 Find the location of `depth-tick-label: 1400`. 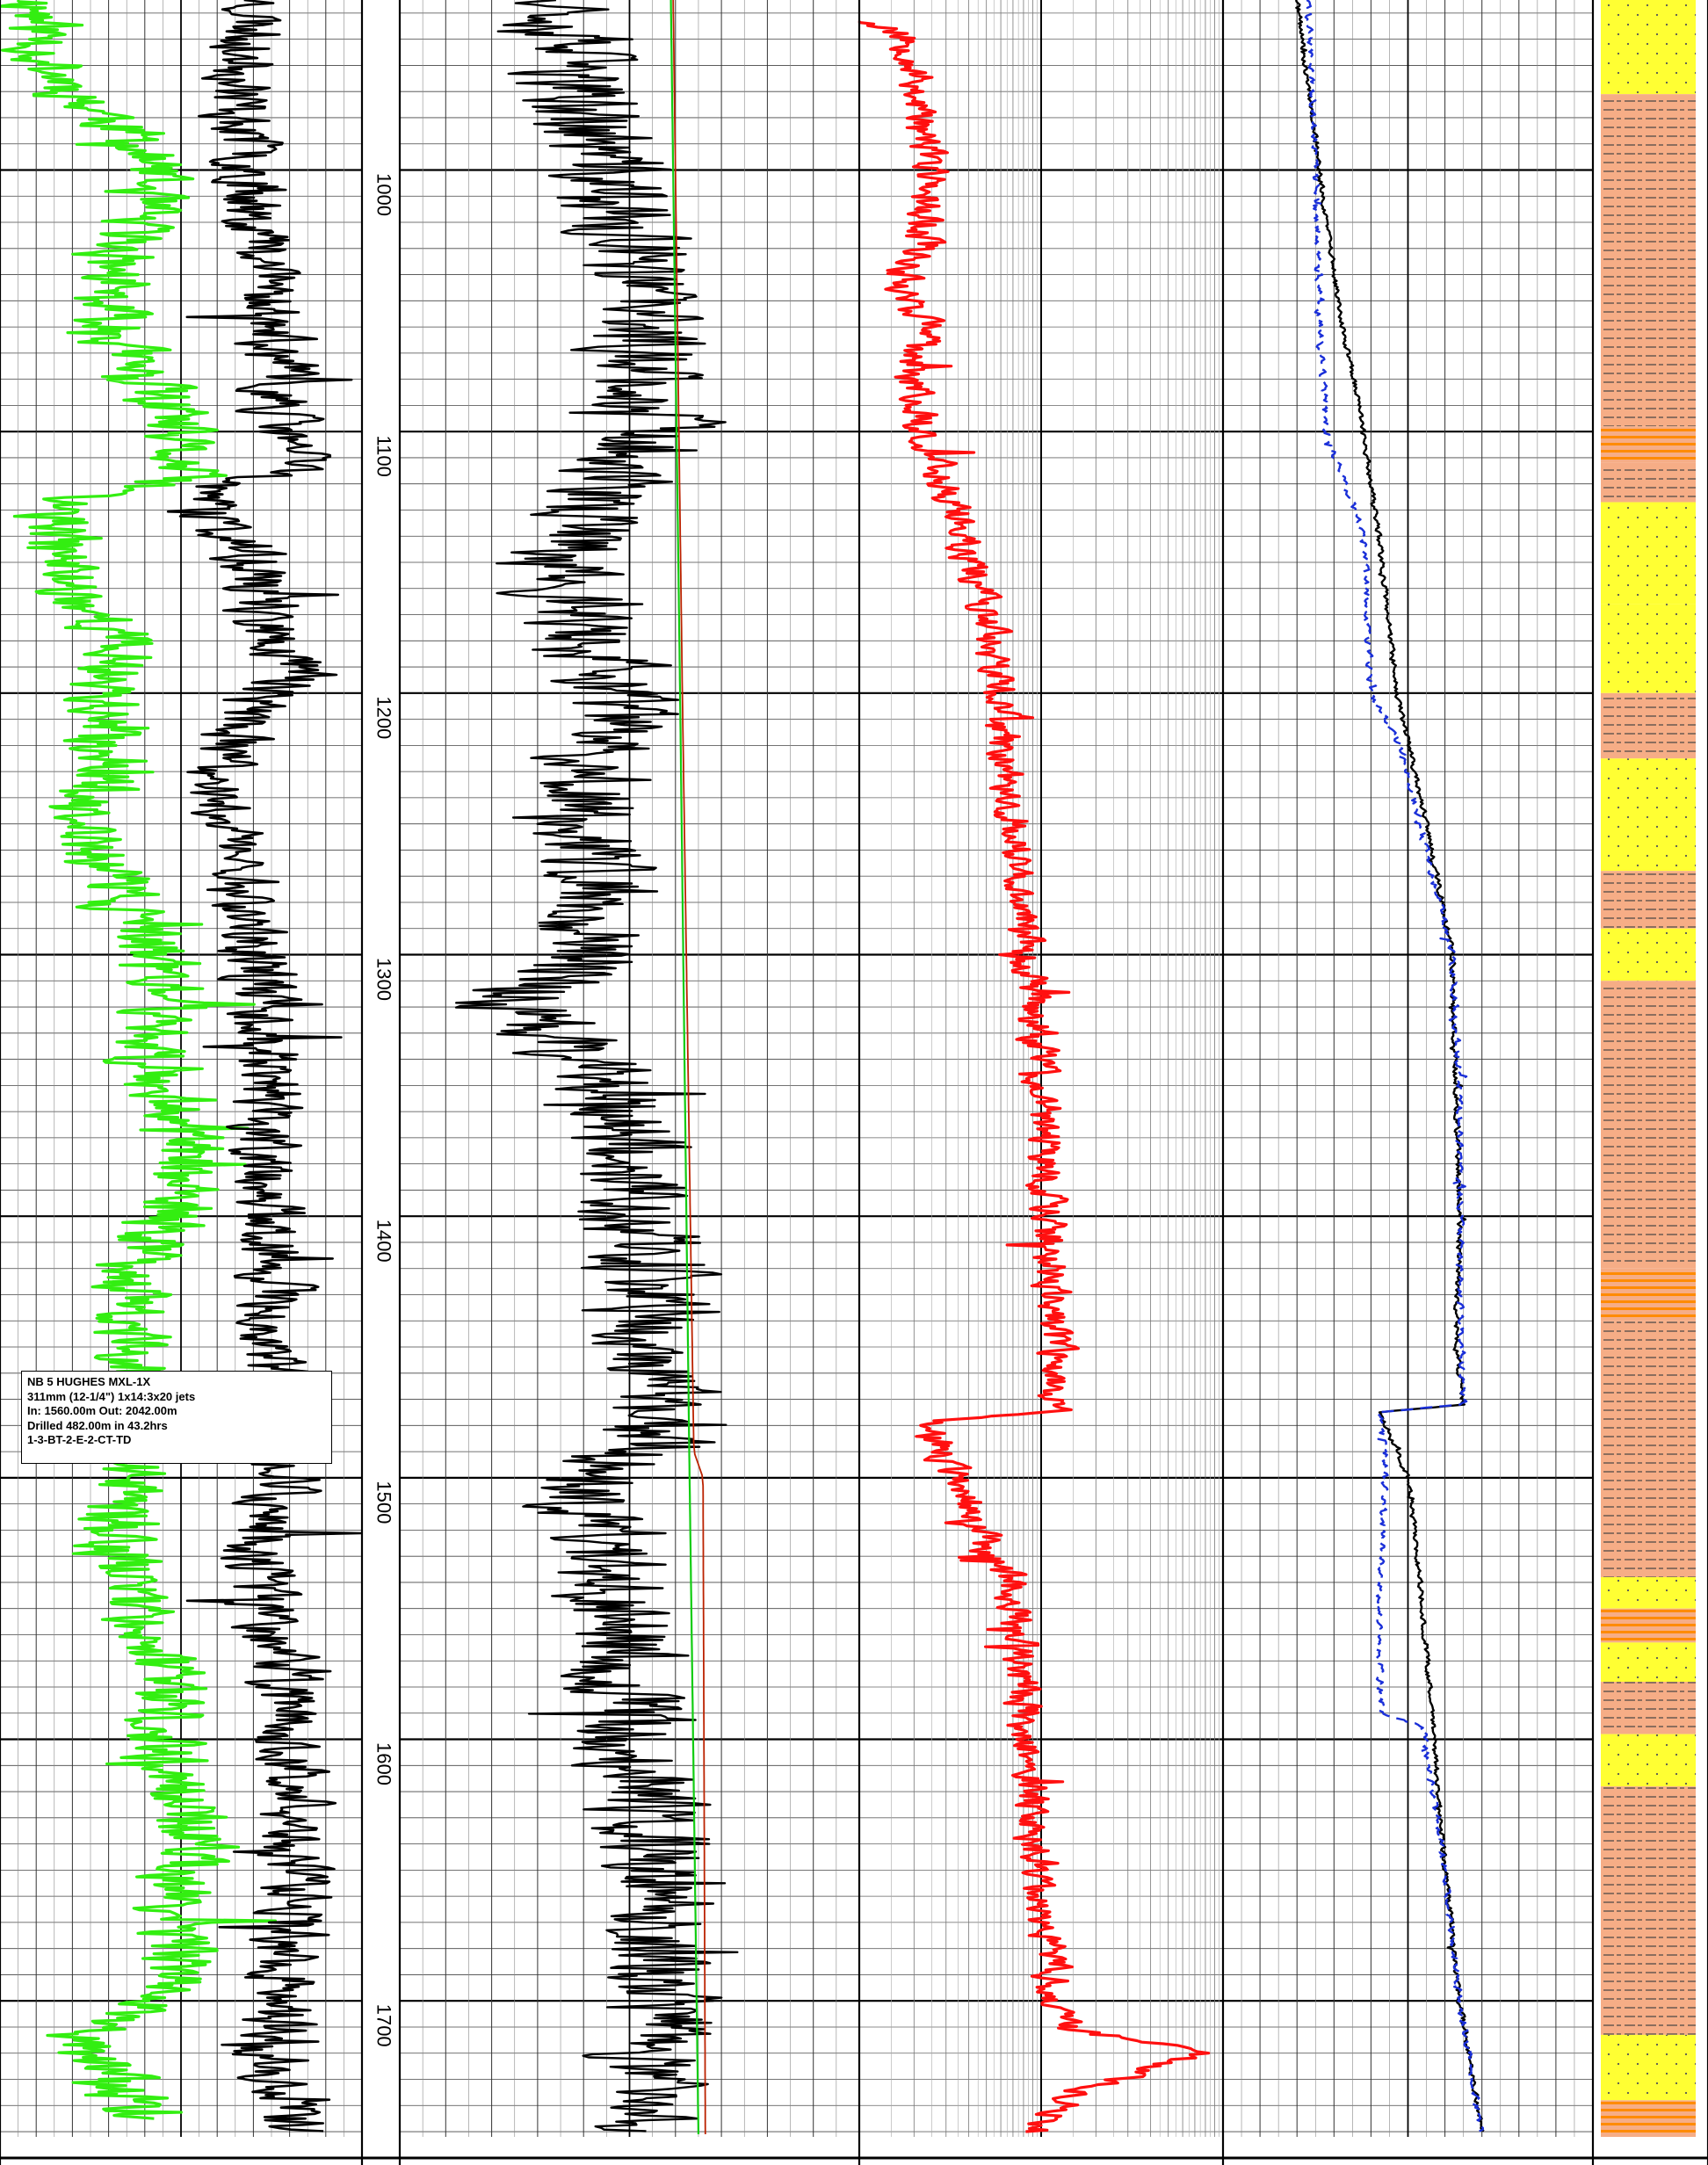

depth-tick-label: 1400 is located at coordinates (384, 1241).